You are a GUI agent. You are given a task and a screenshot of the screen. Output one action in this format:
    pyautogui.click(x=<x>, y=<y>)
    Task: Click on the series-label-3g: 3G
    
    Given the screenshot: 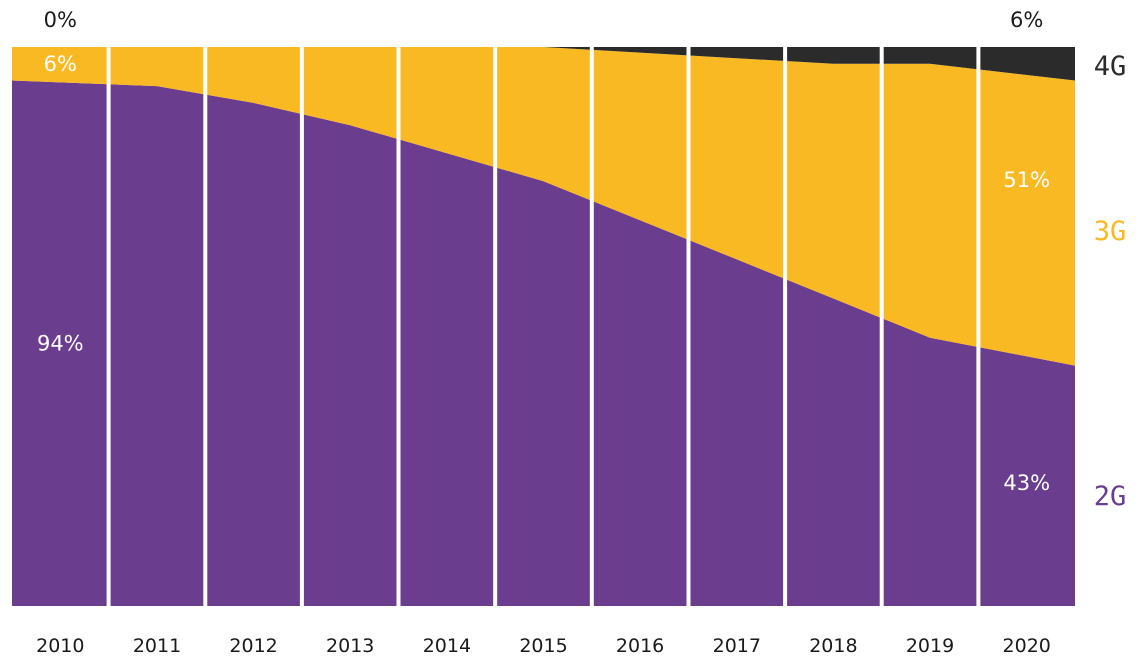 What is the action you would take?
    pyautogui.click(x=1110, y=231)
    